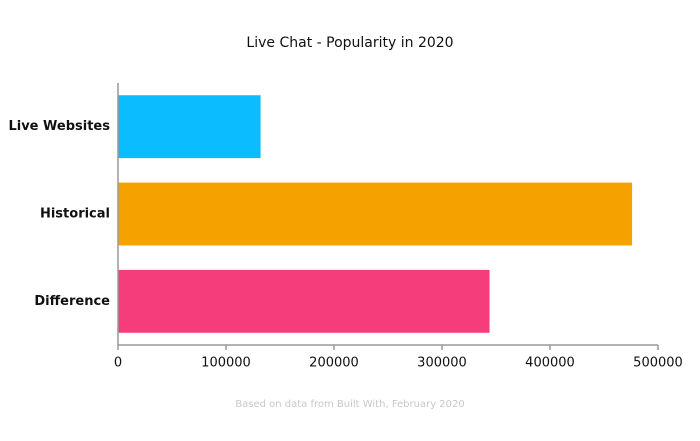 Image resolution: width=700 pixels, height=441 pixels. I want to click on x-tick-label: 200000, so click(334, 363).